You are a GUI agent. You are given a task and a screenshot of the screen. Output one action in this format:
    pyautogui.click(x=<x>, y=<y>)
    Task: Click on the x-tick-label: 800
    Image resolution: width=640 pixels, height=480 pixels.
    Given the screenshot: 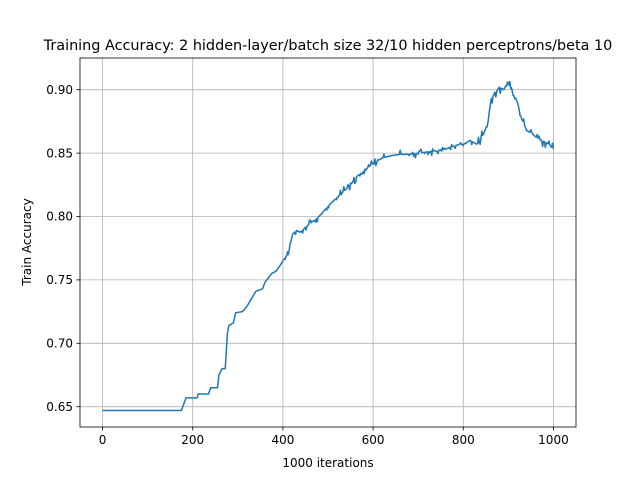 What is the action you would take?
    pyautogui.click(x=463, y=440)
    